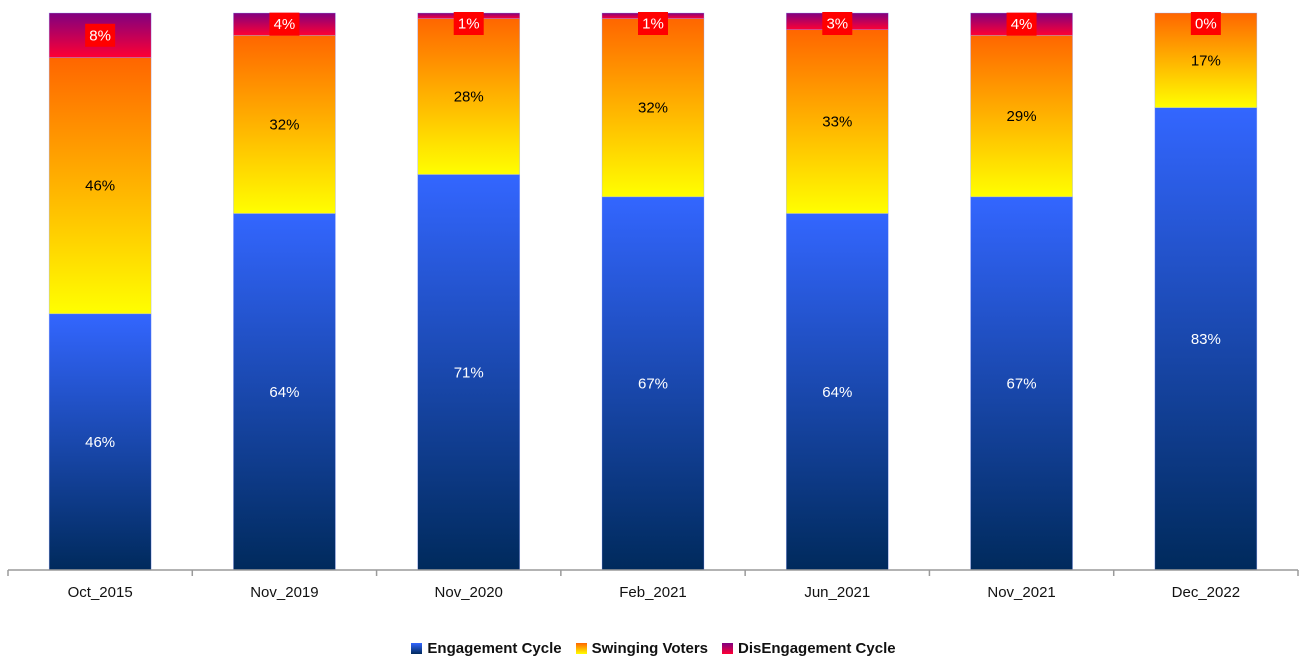  I want to click on bar-stack: 67% 29% 4%, so click(1021, 291).